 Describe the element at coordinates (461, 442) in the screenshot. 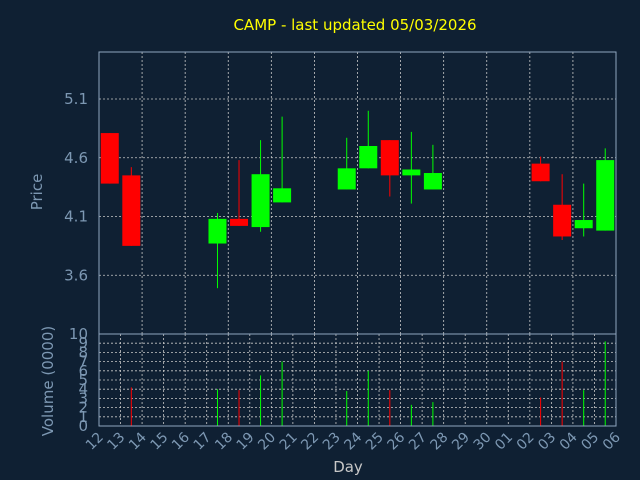

I see `day-tick-label: 29` at that location.